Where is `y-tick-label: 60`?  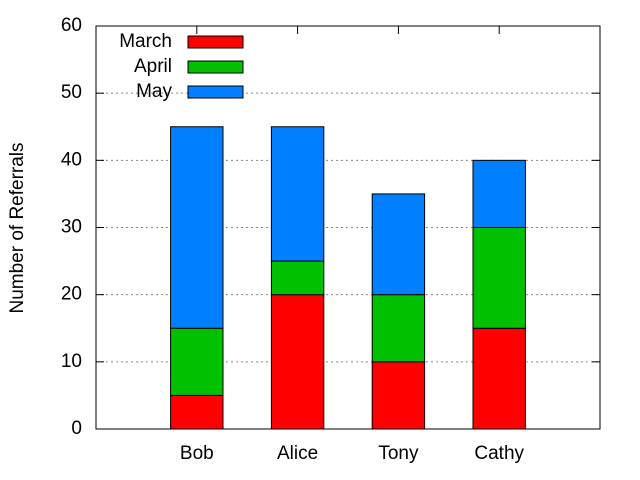
y-tick-label: 60 is located at coordinates (71, 25).